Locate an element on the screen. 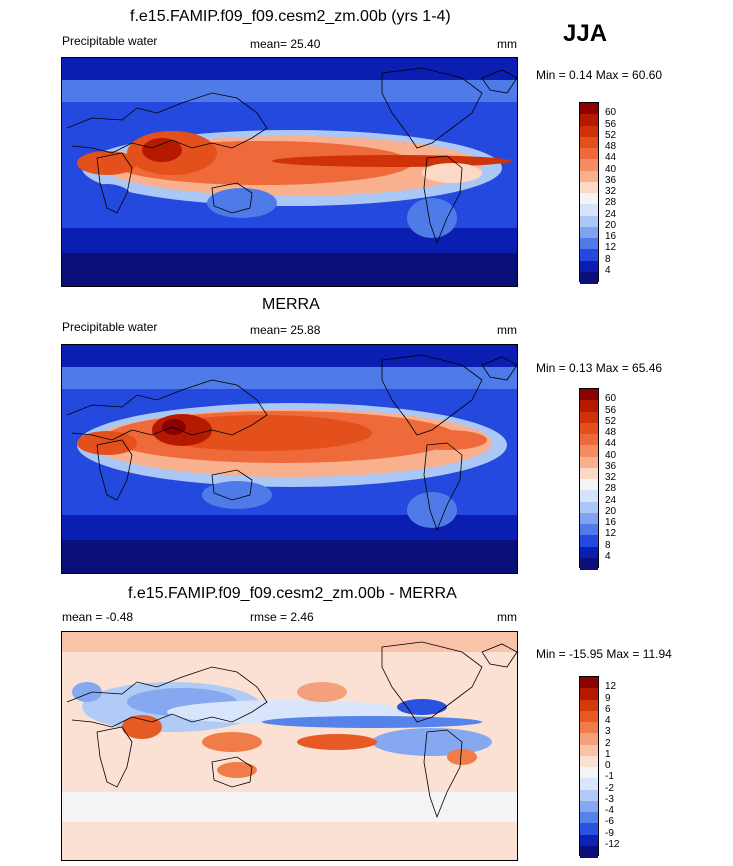  colorbar-tick-label: -9 is located at coordinates (609, 833).